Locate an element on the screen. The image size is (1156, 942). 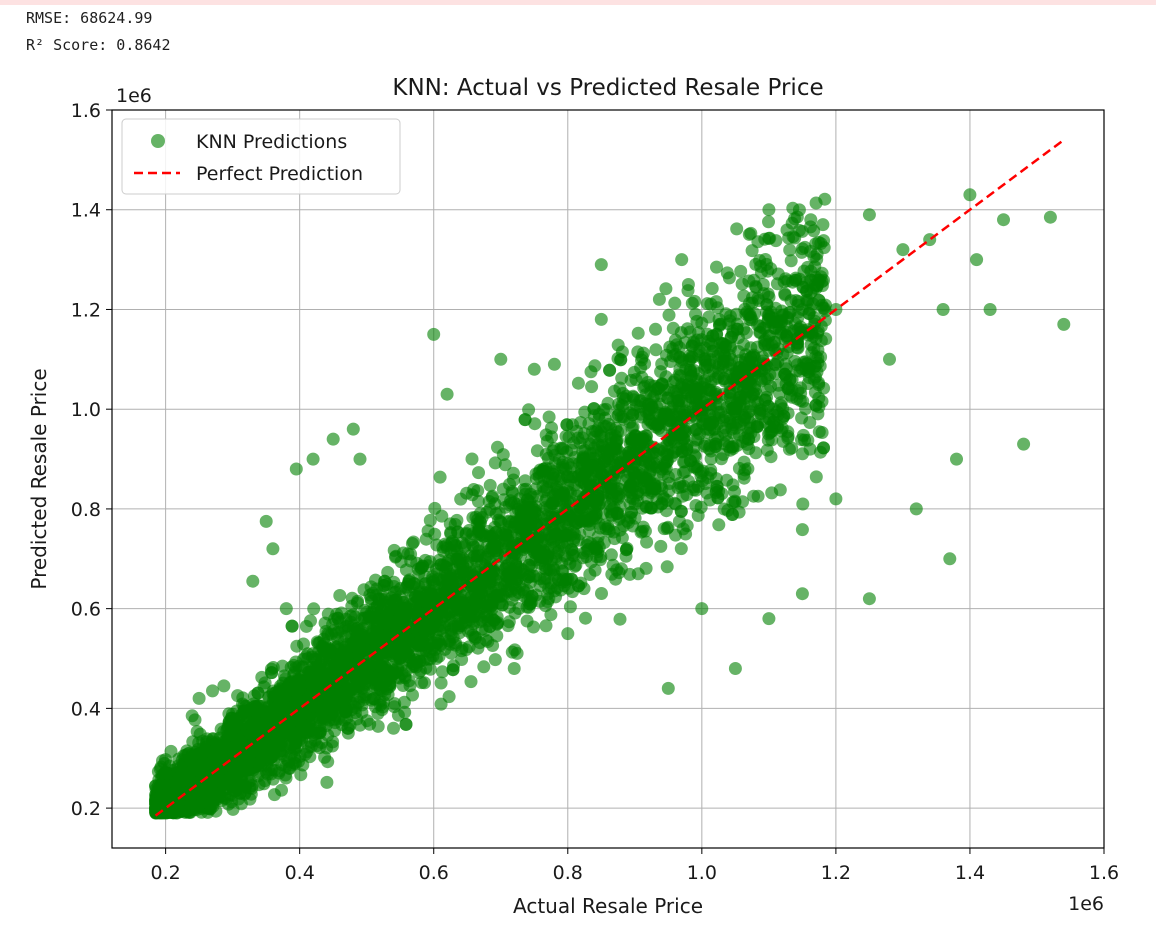
r2-output-line: R² Score: 0.8642 is located at coordinates (98, 45).